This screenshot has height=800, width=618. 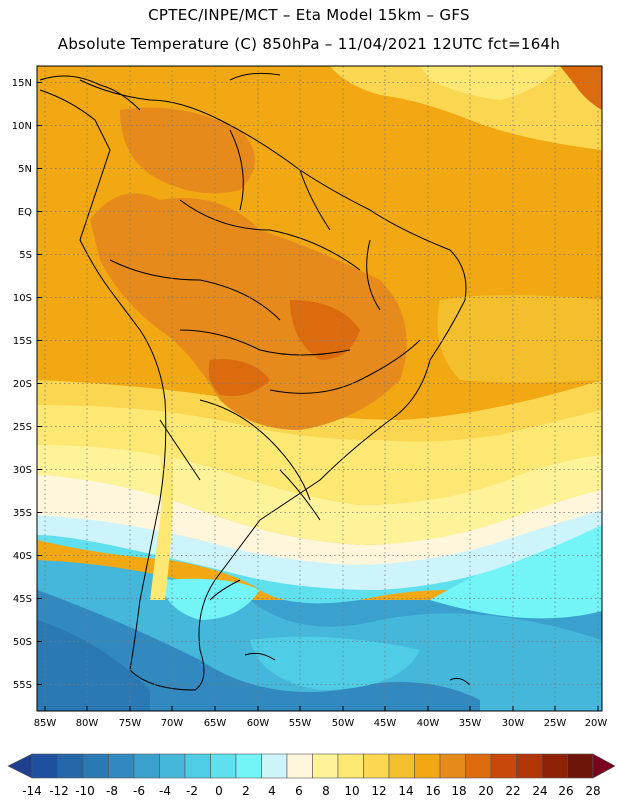 What do you see at coordinates (130, 723) in the screenshot?
I see `lon-label: 75W` at bounding box center [130, 723].